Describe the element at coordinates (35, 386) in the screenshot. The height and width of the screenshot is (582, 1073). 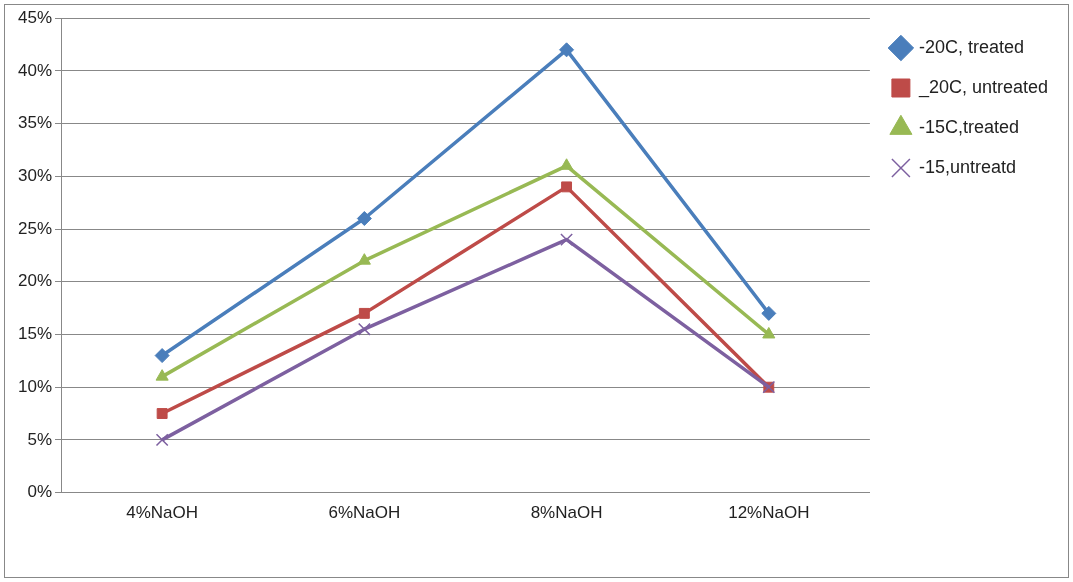
I see `y-tick-label: 10%` at that location.